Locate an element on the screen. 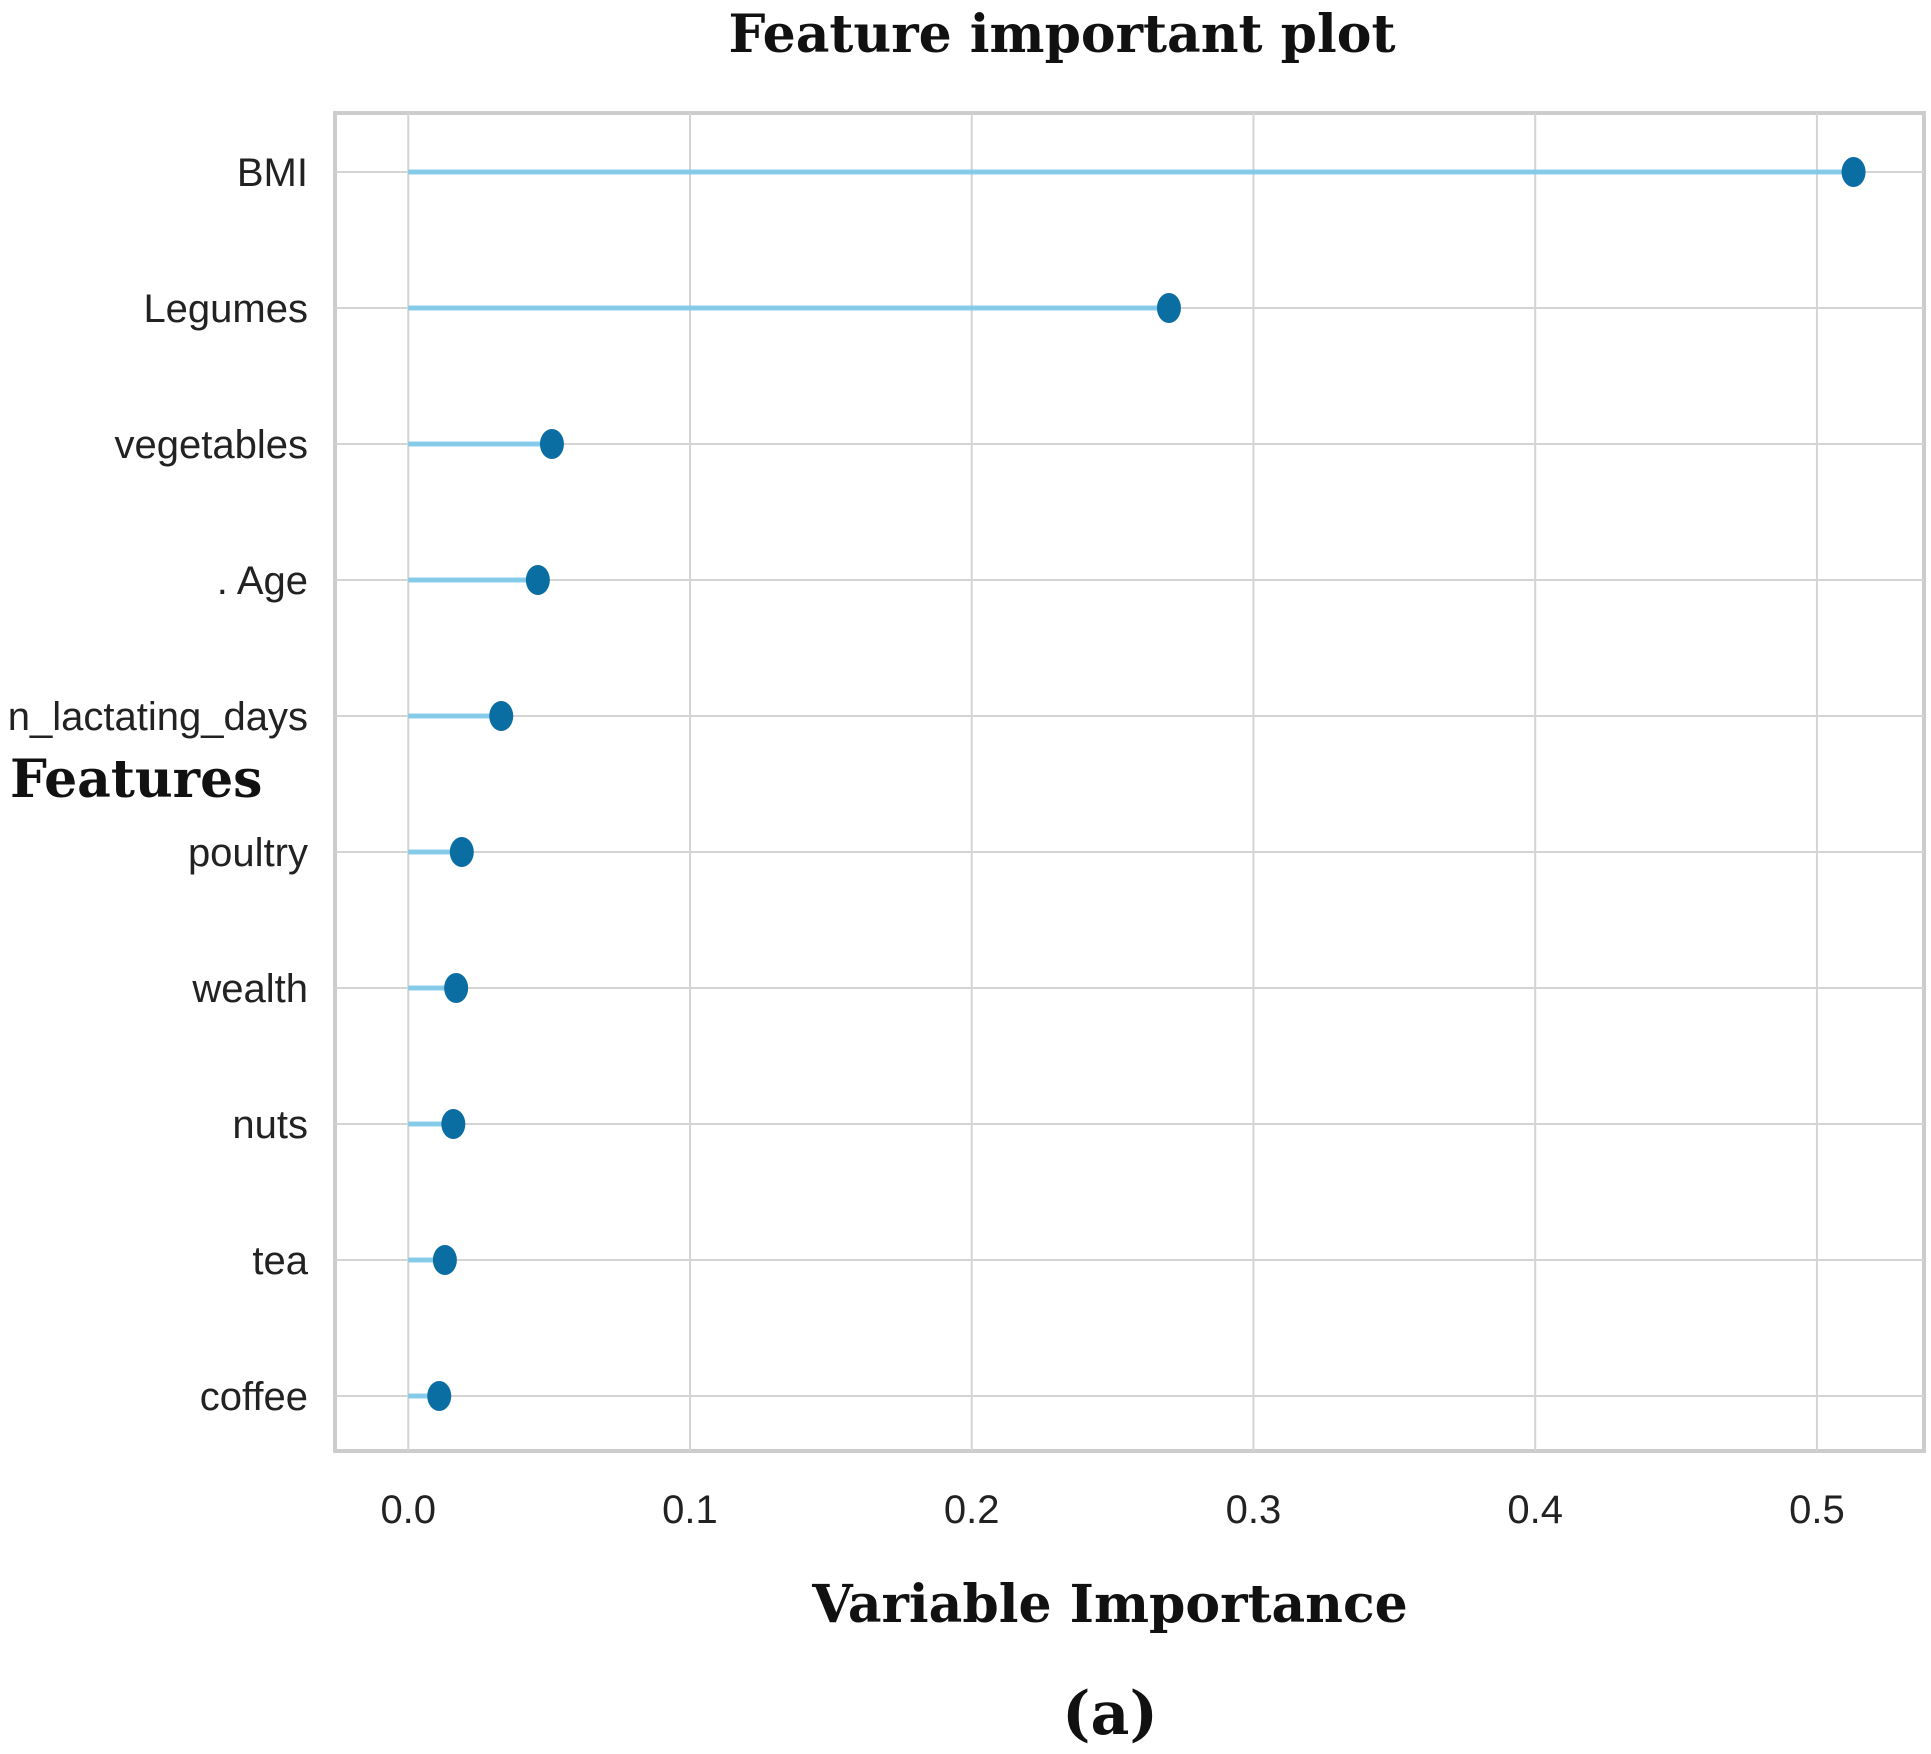  panel-label: (a) is located at coordinates (1110, 1714).